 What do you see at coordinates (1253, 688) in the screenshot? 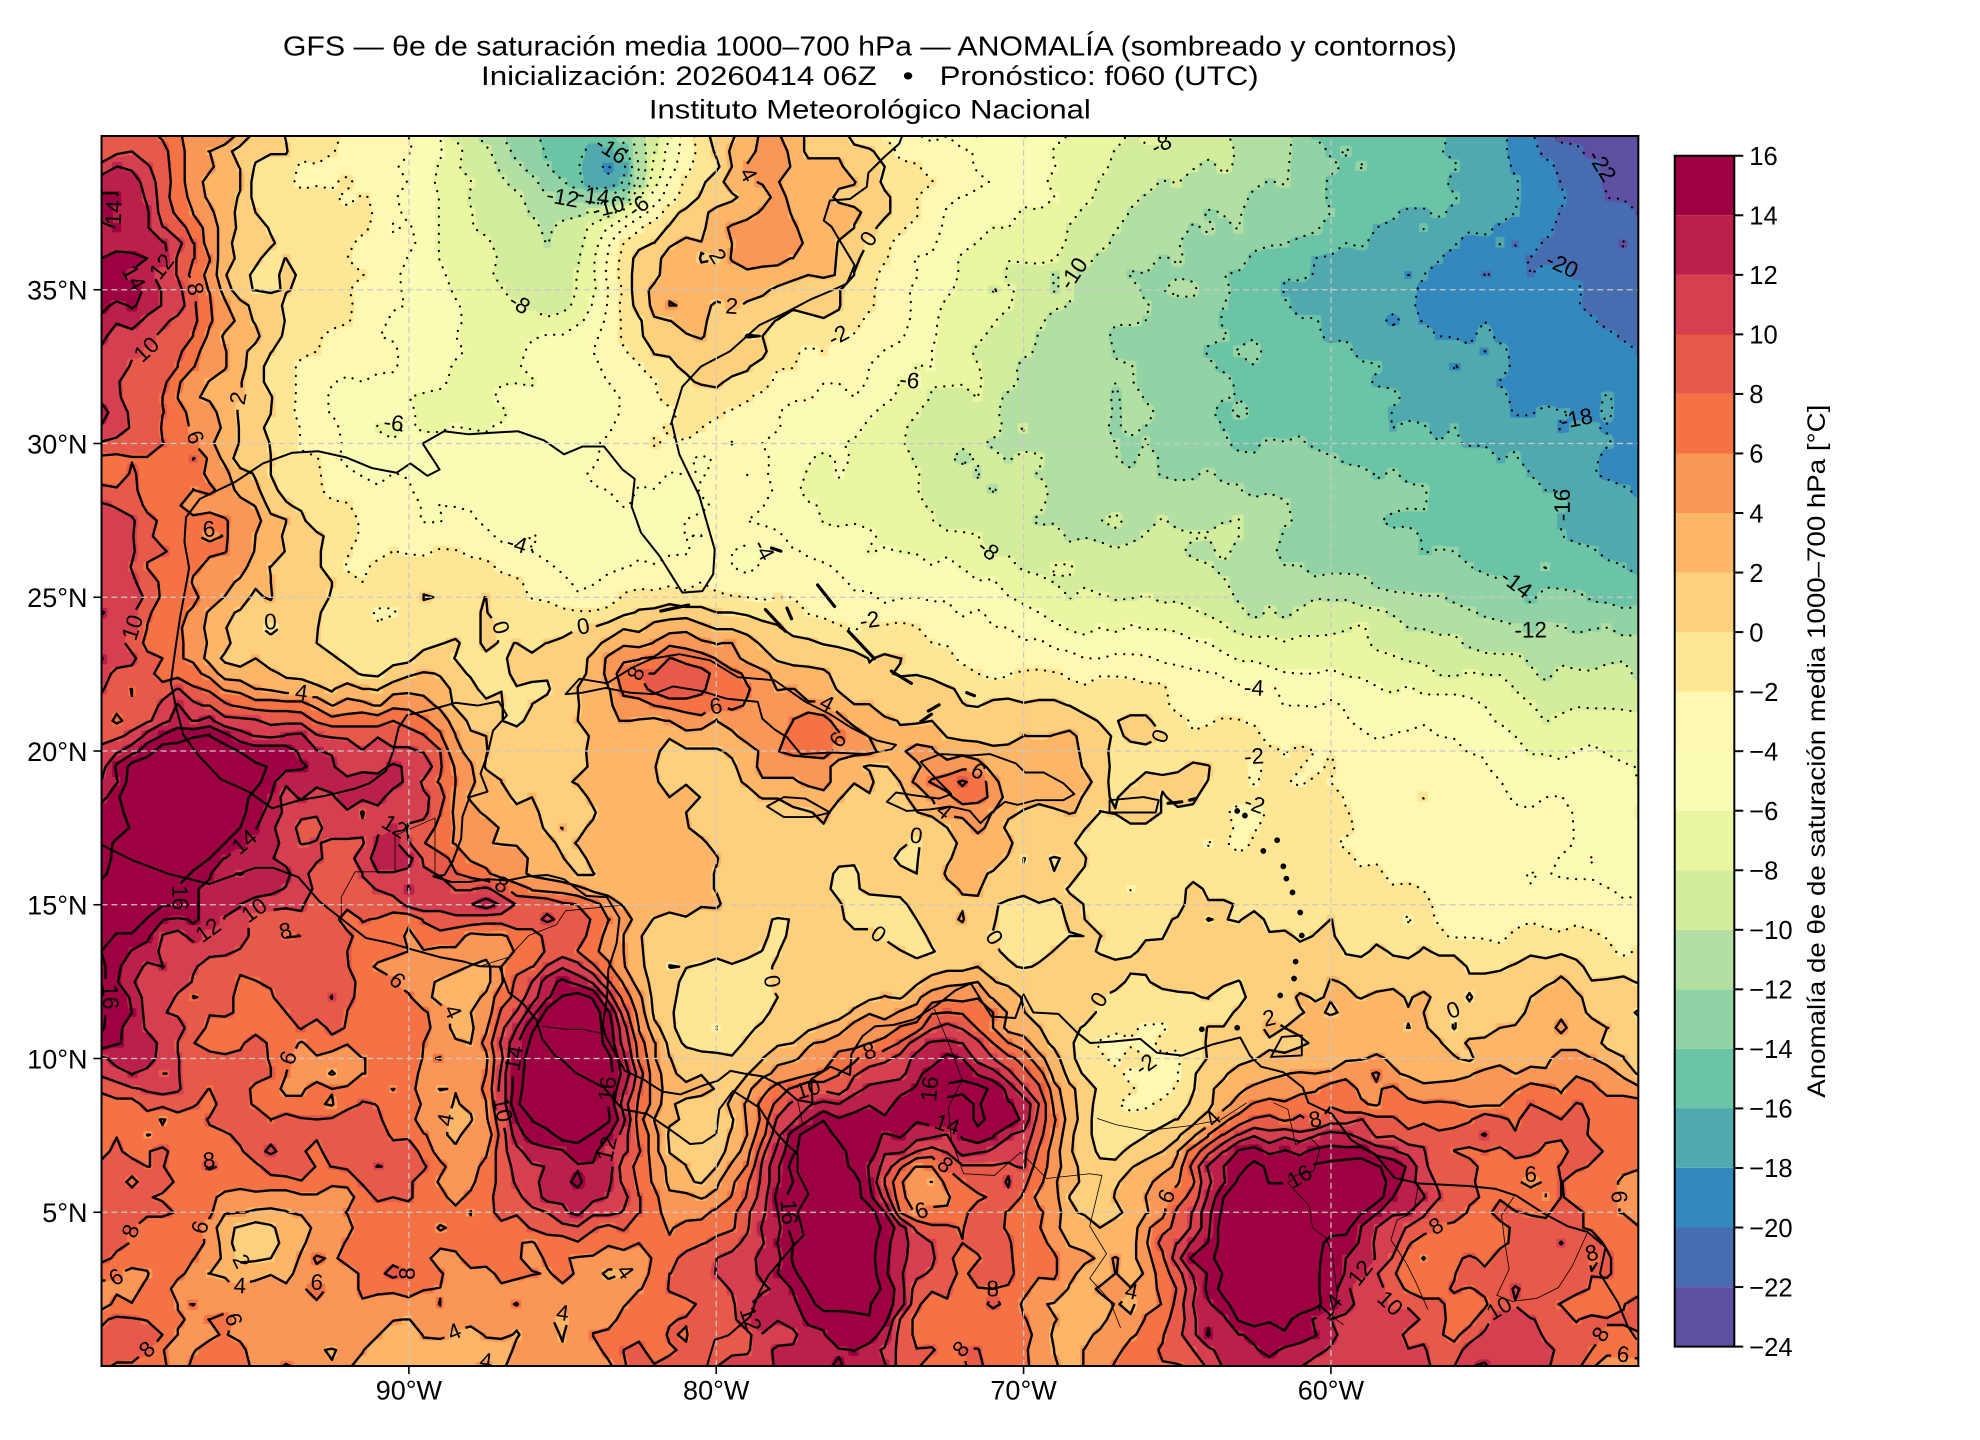
I see `svg-text: -4` at bounding box center [1253, 688].